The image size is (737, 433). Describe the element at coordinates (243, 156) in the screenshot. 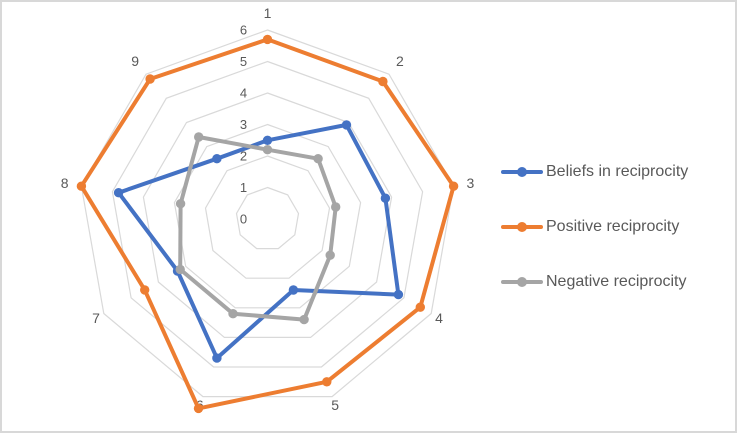

I see `radial-axis-label: 2` at that location.